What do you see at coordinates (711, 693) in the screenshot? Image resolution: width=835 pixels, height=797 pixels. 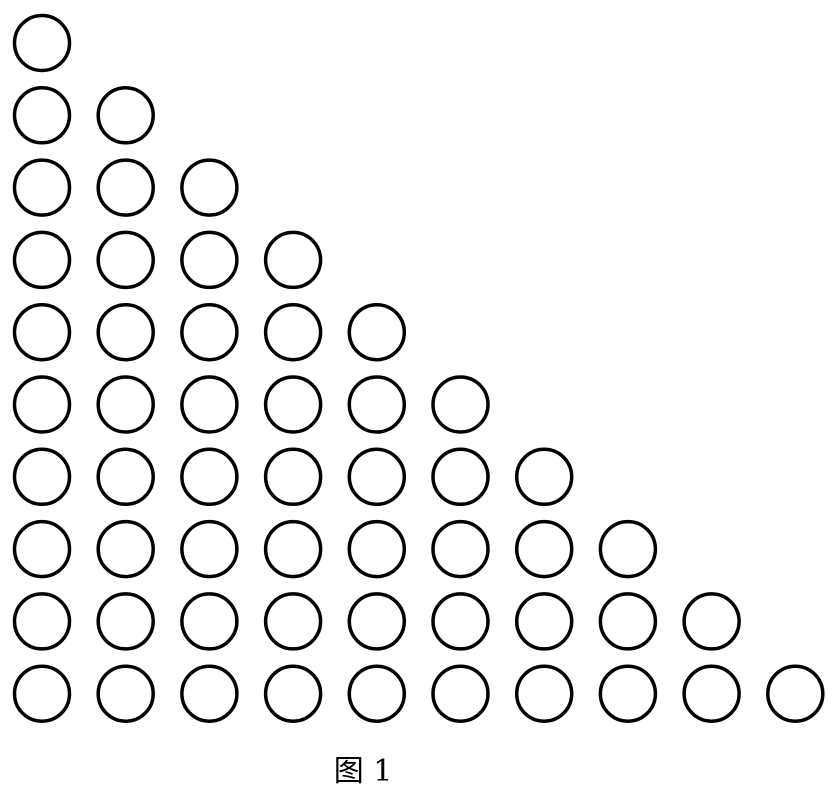 I see `circle-r10-c9` at bounding box center [711, 693].